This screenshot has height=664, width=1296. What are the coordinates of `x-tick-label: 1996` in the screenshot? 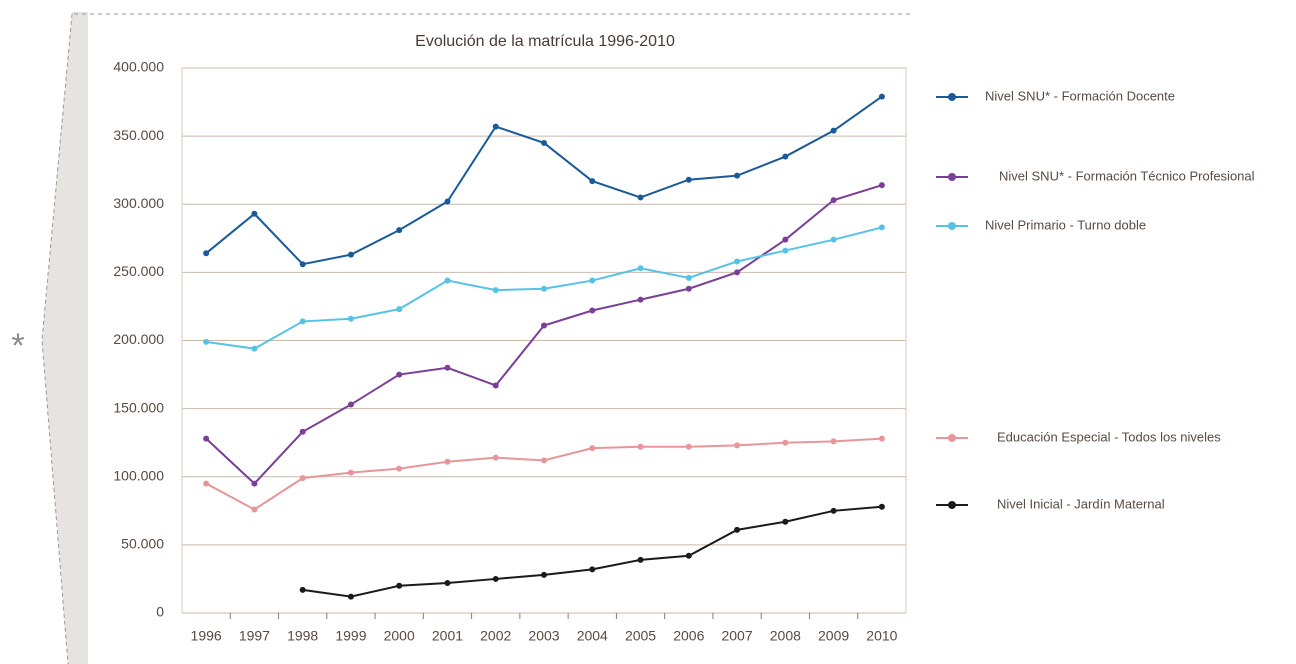 It's located at (206, 636).